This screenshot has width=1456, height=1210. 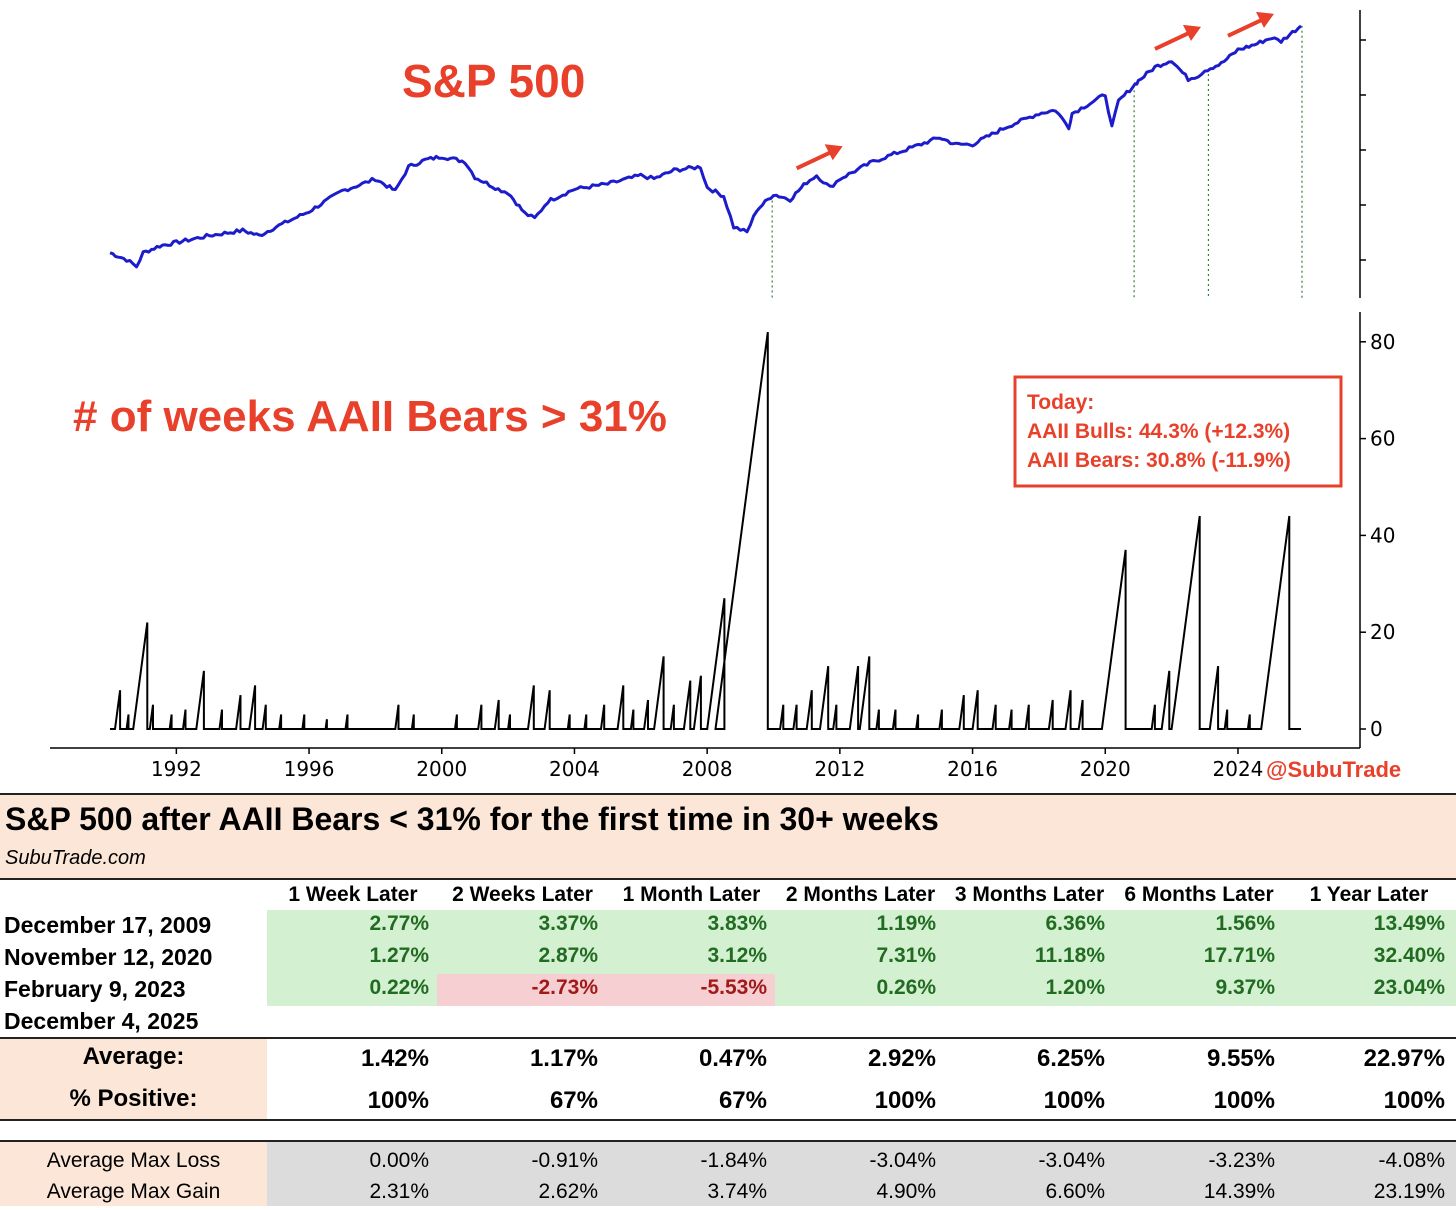 What do you see at coordinates (108, 925) in the screenshot?
I see `row-date: December 17, 2009` at bounding box center [108, 925].